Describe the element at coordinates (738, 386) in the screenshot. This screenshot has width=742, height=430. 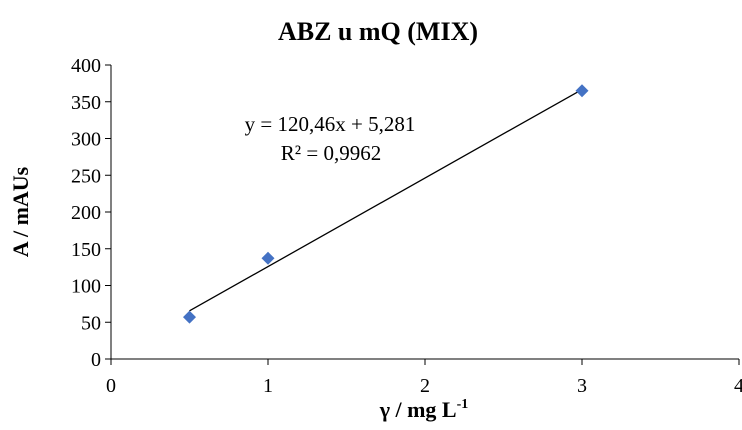
I see `x-tick-label: 4` at that location.